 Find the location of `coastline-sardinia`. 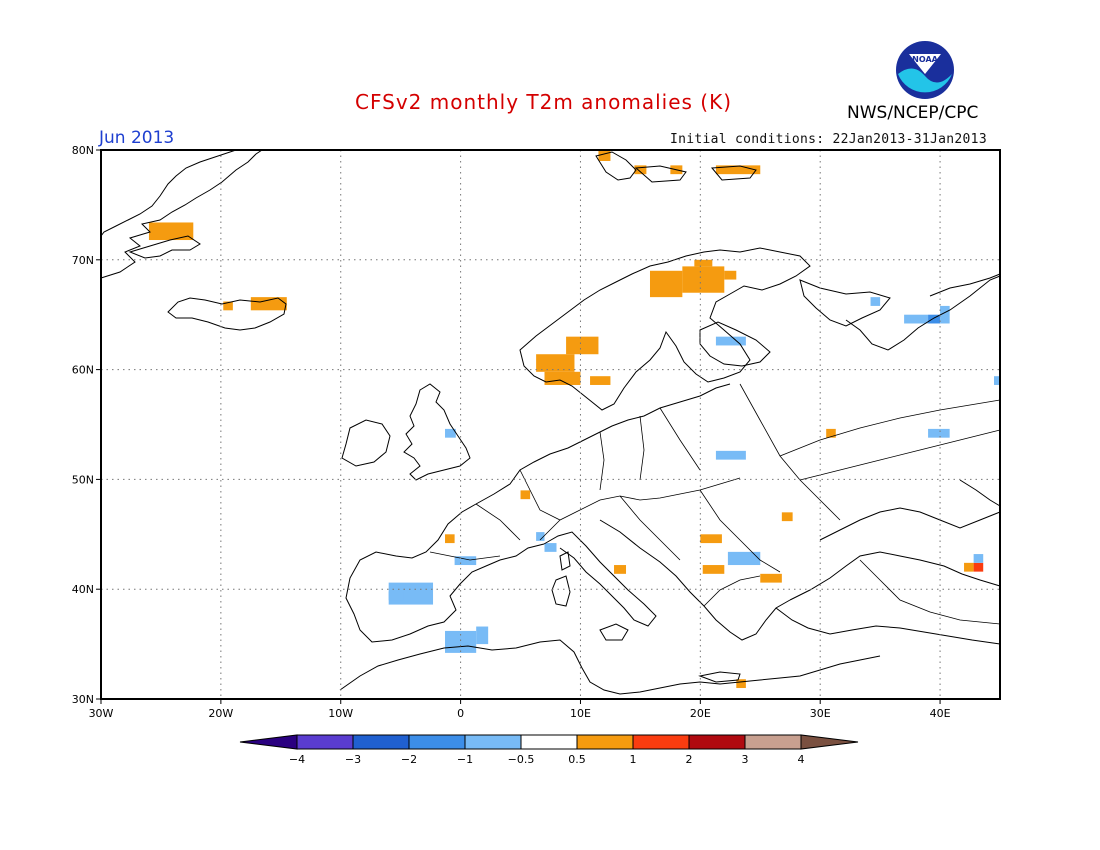

coastline-sardinia is located at coordinates (561, 591).